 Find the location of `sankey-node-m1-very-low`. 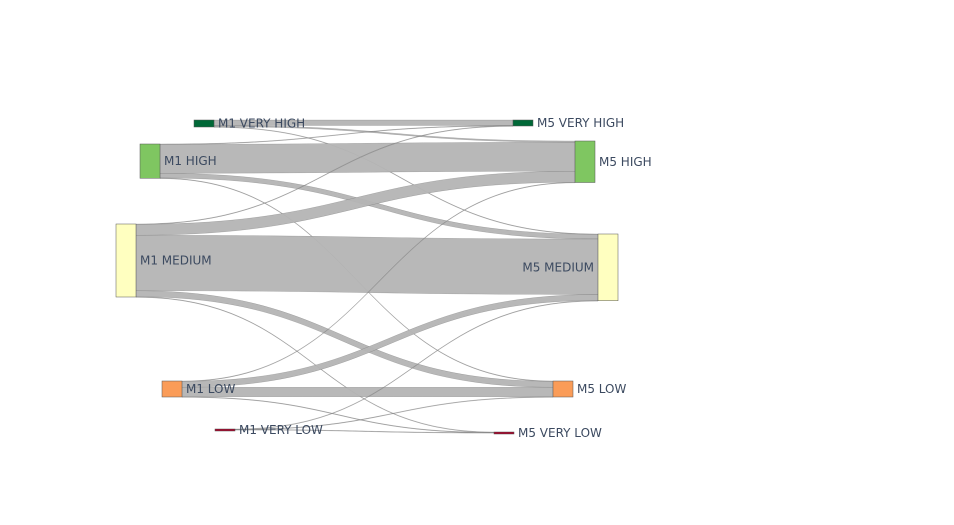

sankey-node-m1-very-low is located at coordinates (225, 430).